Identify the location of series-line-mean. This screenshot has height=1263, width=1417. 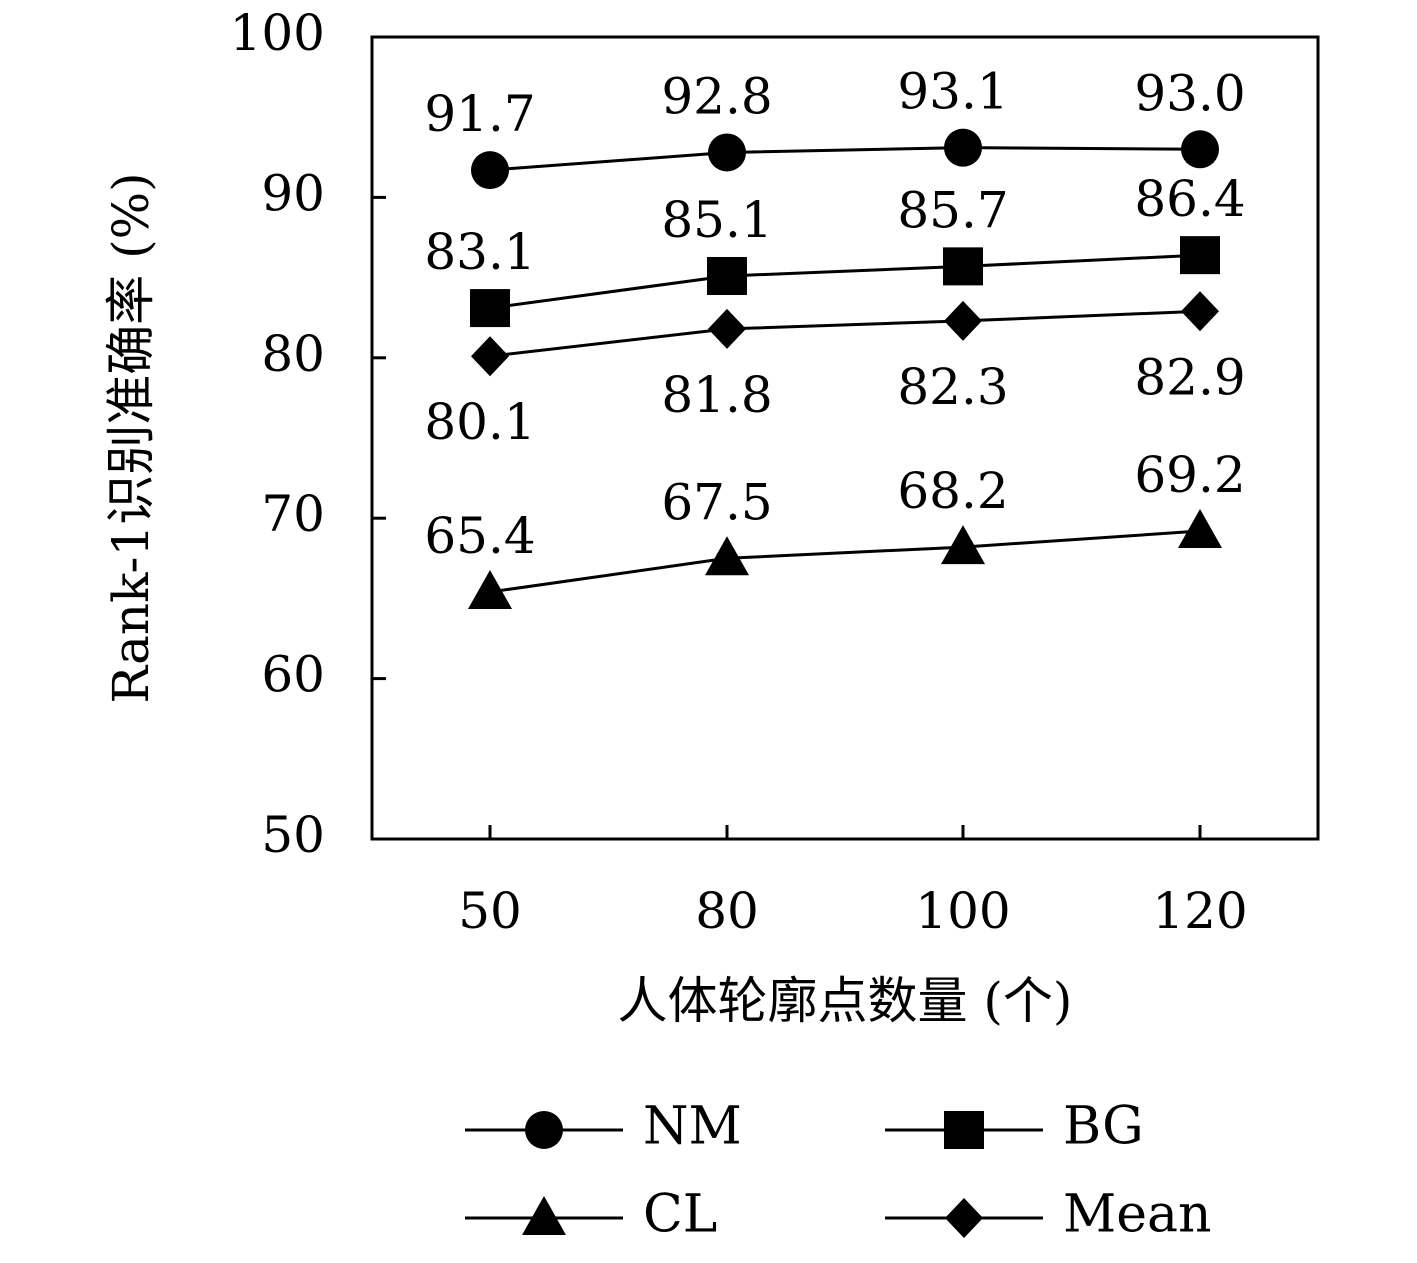
(845, 333).